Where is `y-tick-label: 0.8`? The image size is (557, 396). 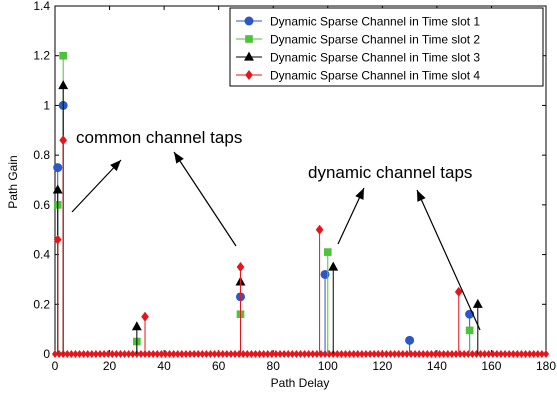 y-tick-label: 0.8 is located at coordinates (41, 155).